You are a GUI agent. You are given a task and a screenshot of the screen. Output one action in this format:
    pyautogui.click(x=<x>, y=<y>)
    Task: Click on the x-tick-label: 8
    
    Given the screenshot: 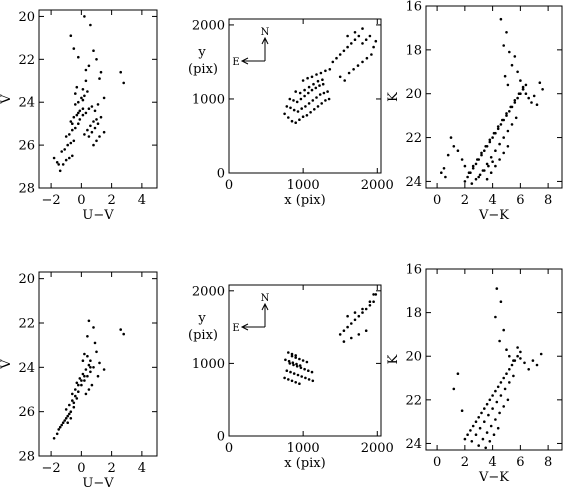 What is the action you would take?
    pyautogui.click(x=548, y=200)
    